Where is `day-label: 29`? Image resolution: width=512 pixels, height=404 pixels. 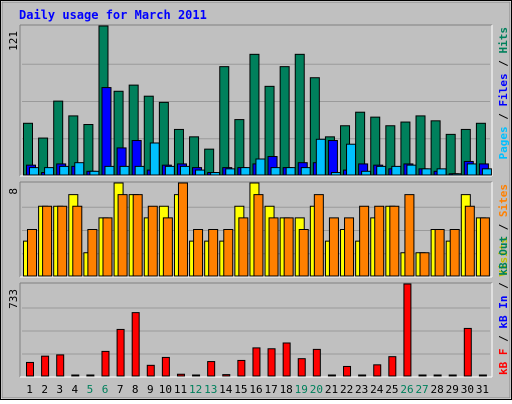 day-label: 29 is located at coordinates (452, 389).